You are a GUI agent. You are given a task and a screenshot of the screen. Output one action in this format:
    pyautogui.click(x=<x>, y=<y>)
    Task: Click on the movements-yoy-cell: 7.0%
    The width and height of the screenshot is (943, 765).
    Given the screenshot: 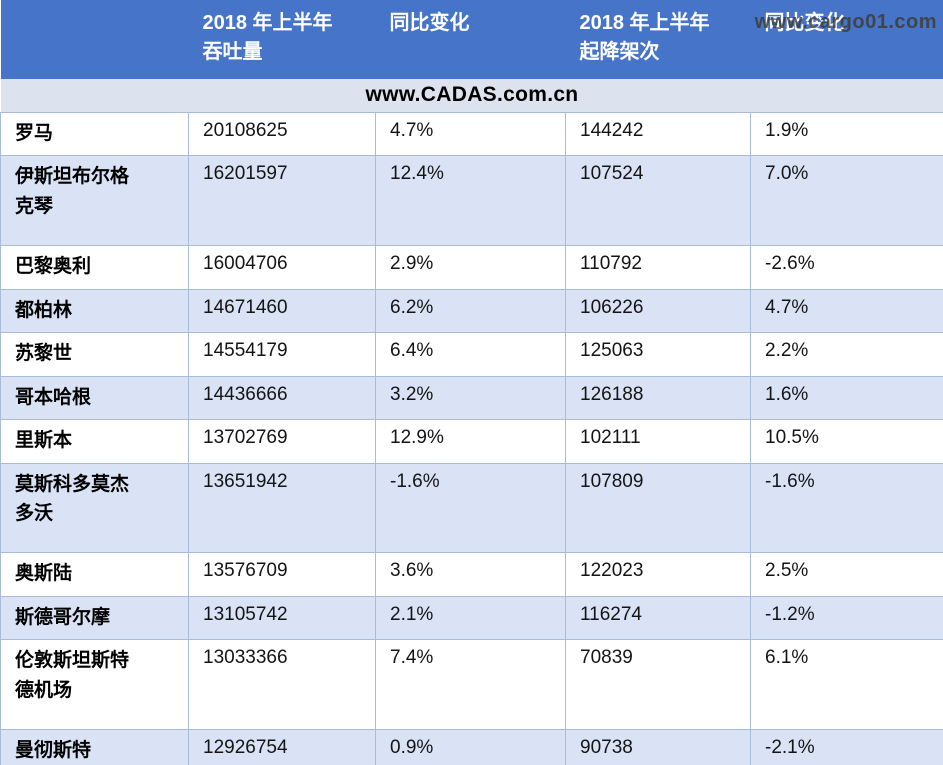 What is the action you would take?
    pyautogui.click(x=846, y=201)
    